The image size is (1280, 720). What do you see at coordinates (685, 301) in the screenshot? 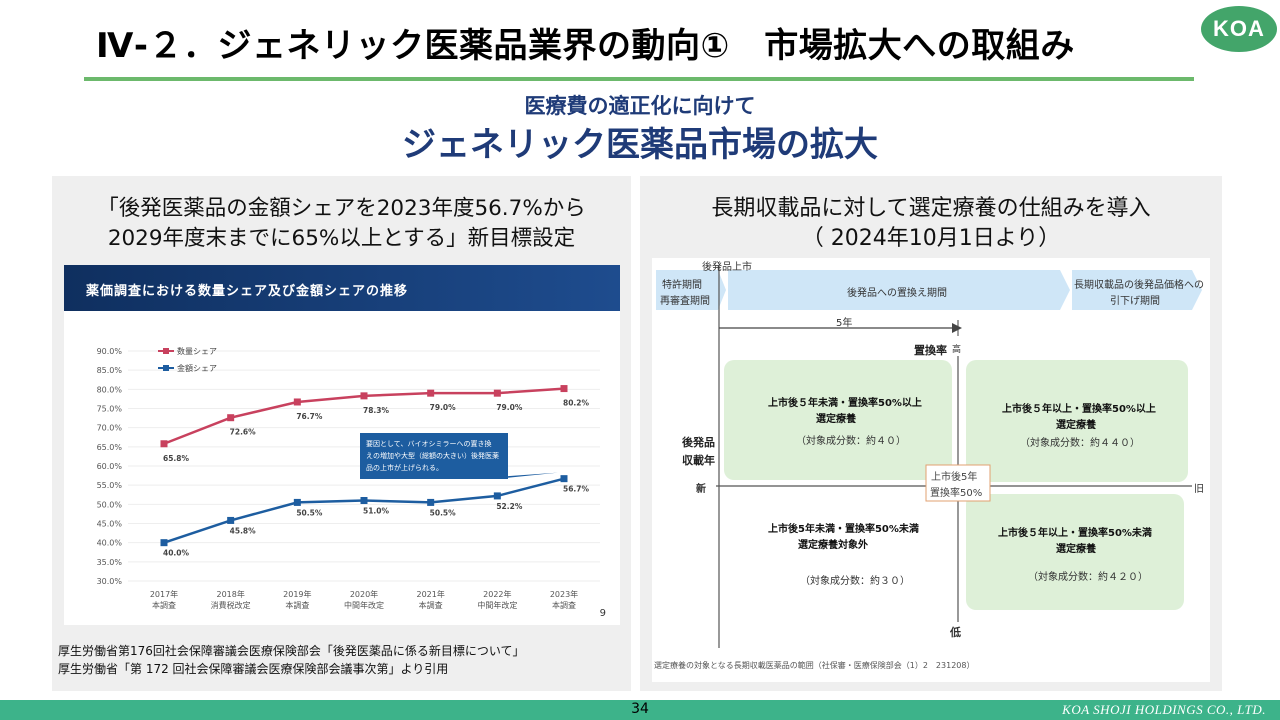
I see `review-period-label: 再審査期間` at bounding box center [685, 301].